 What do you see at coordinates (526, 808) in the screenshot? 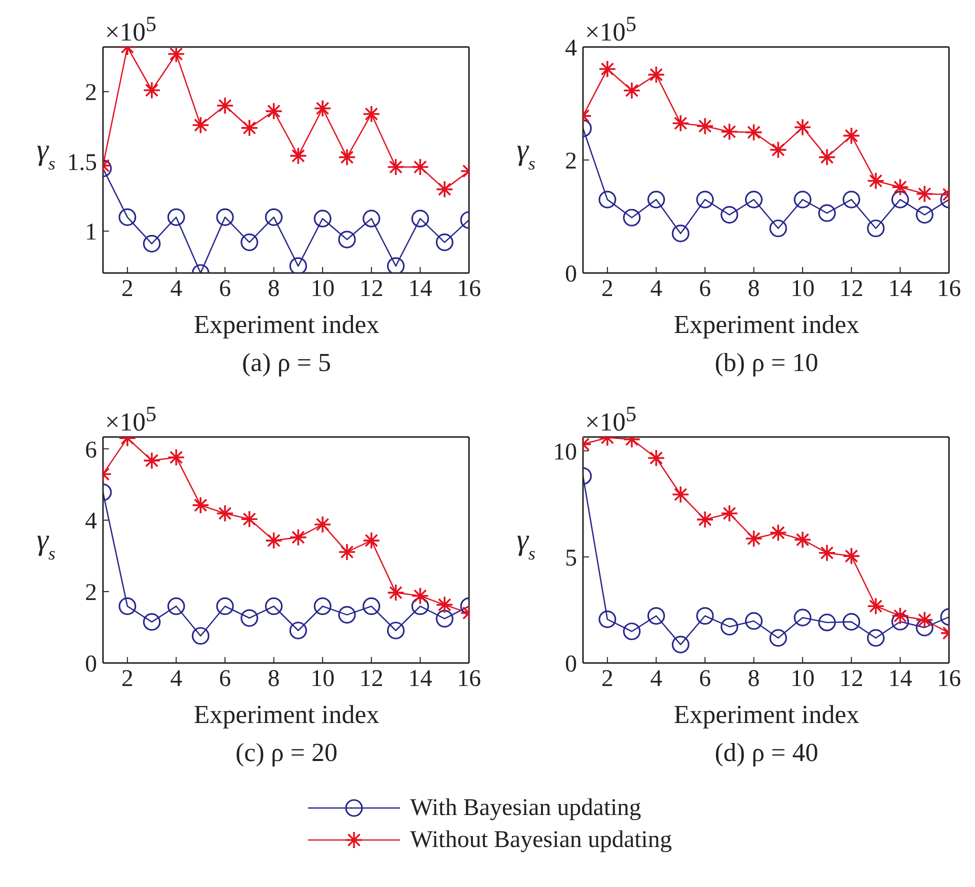
I see `legend-label: With Bayesian updating` at bounding box center [526, 808].